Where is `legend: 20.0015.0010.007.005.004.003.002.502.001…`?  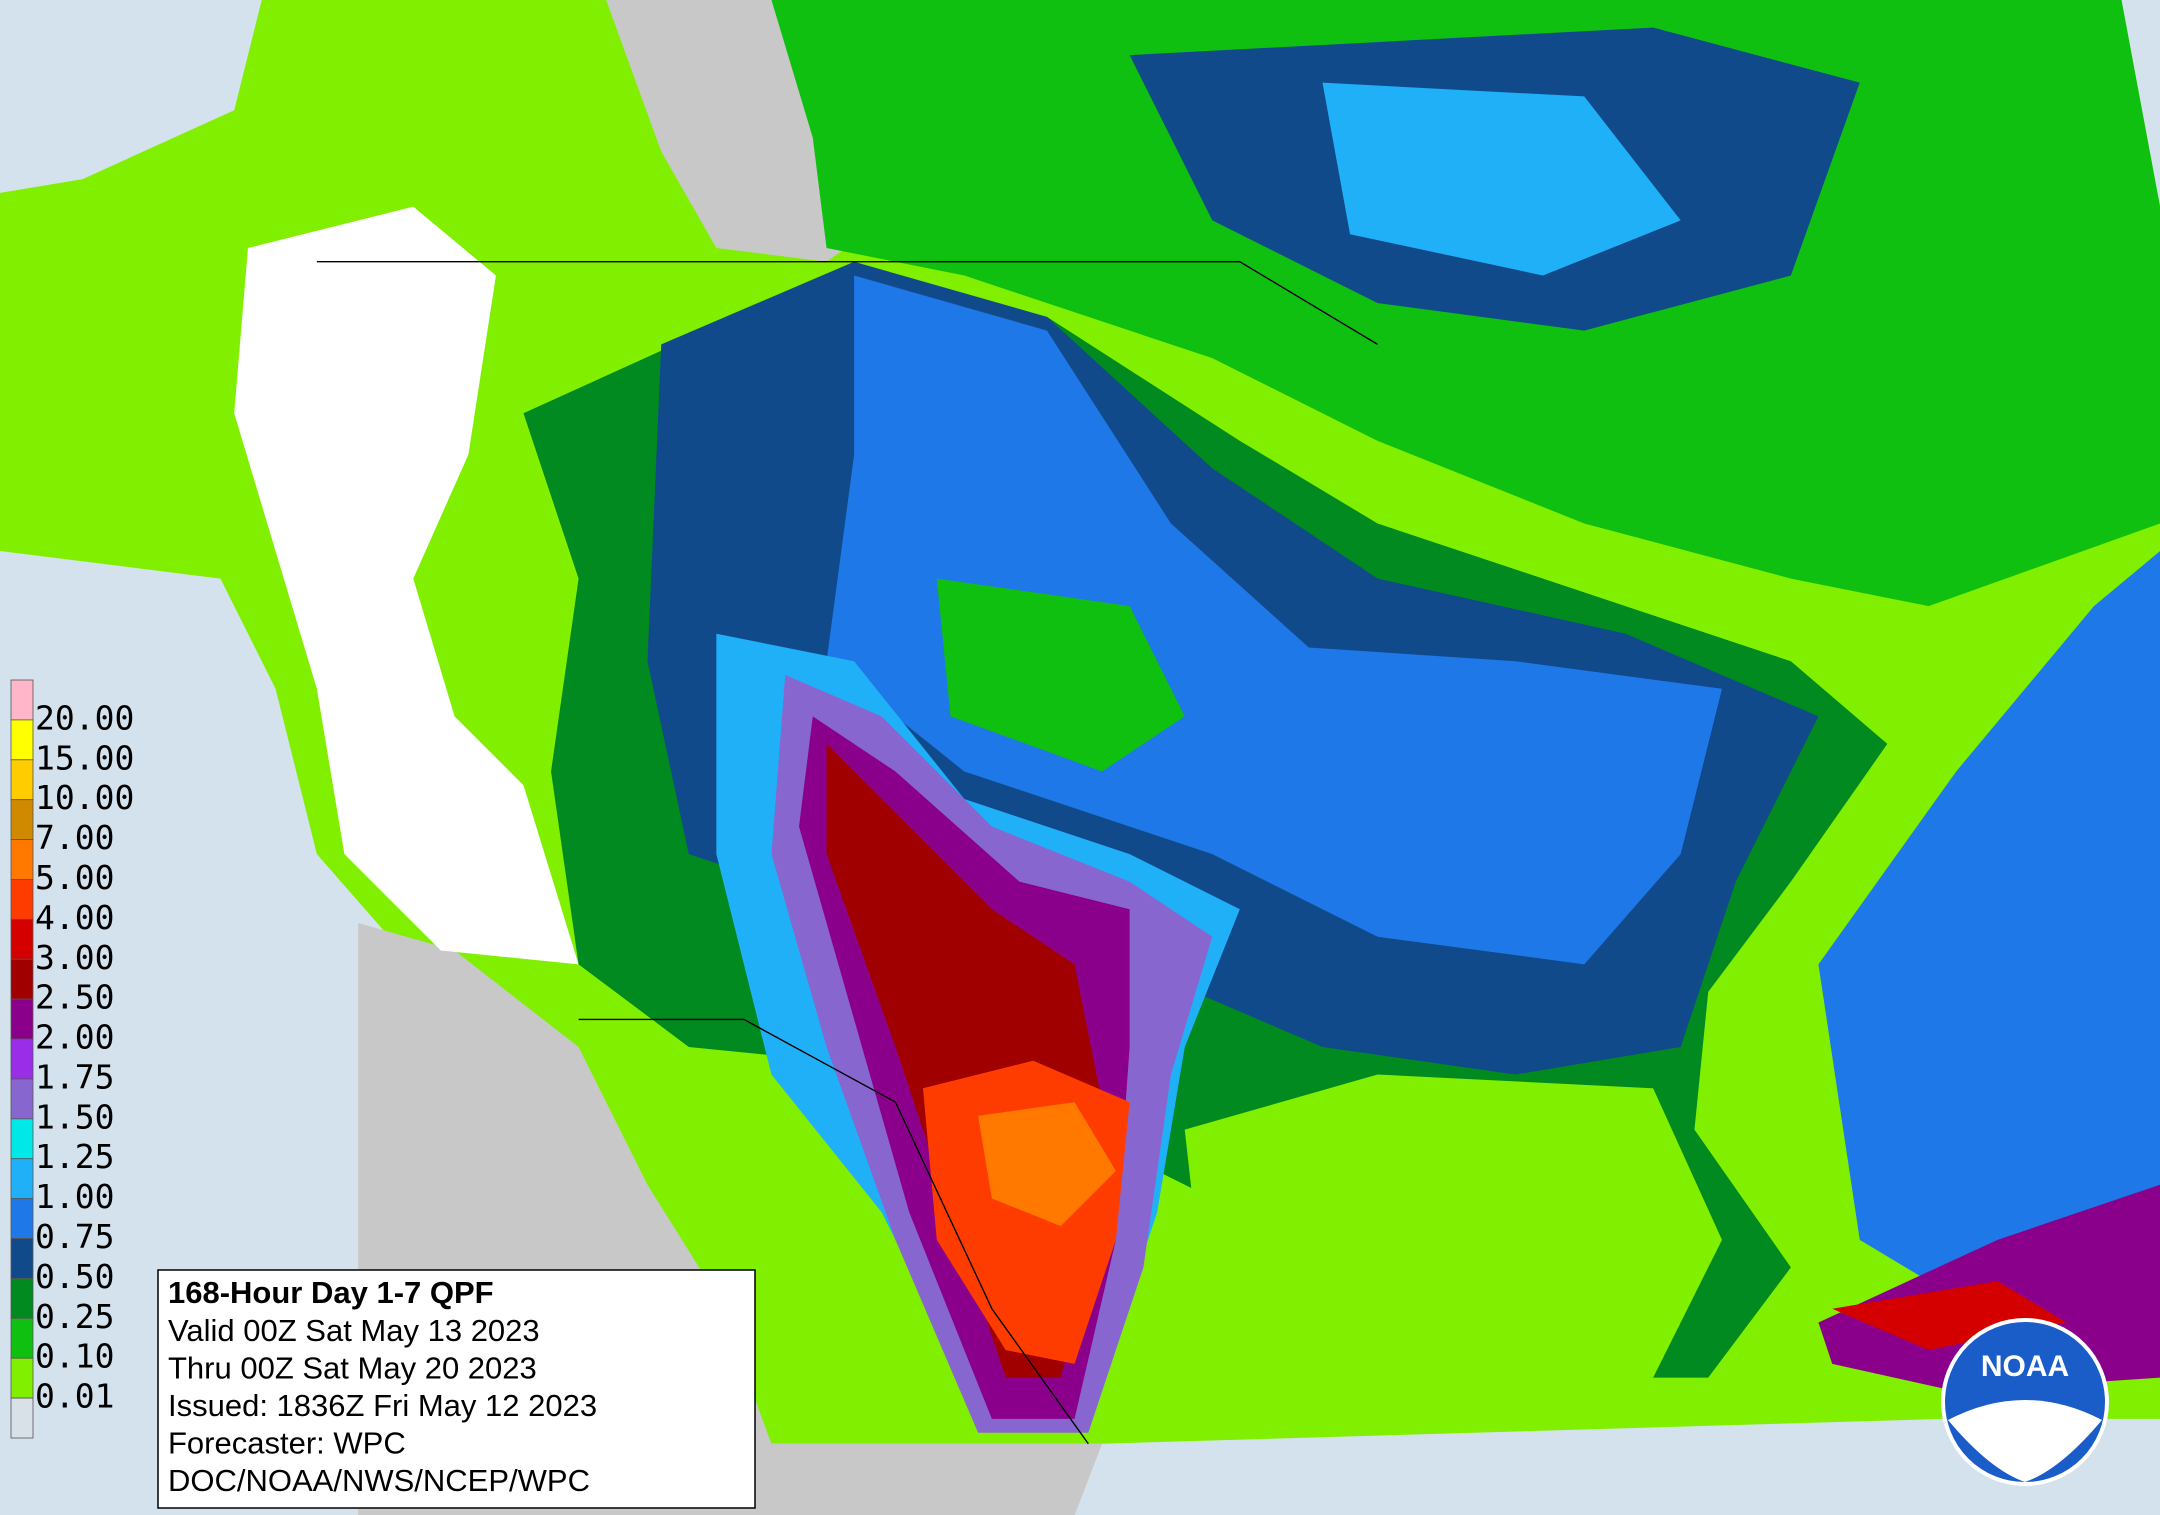 legend: 20.0015.0010.007.005.004.003.002.502.001… is located at coordinates (72, 1059).